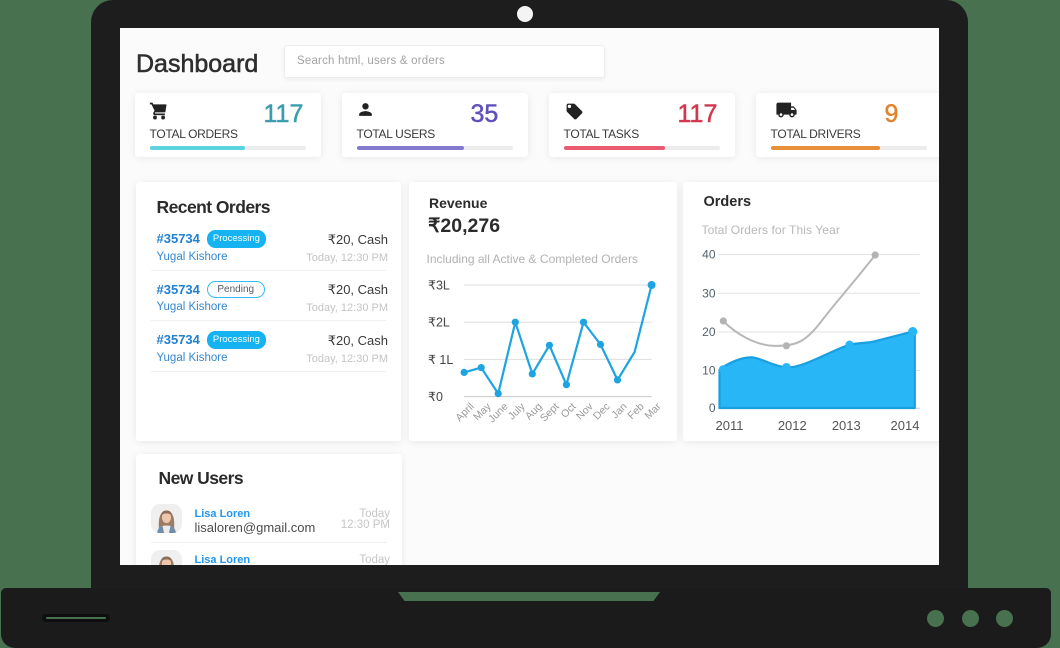 The image size is (1060, 648). I want to click on svg-text: Mar, so click(653, 411).